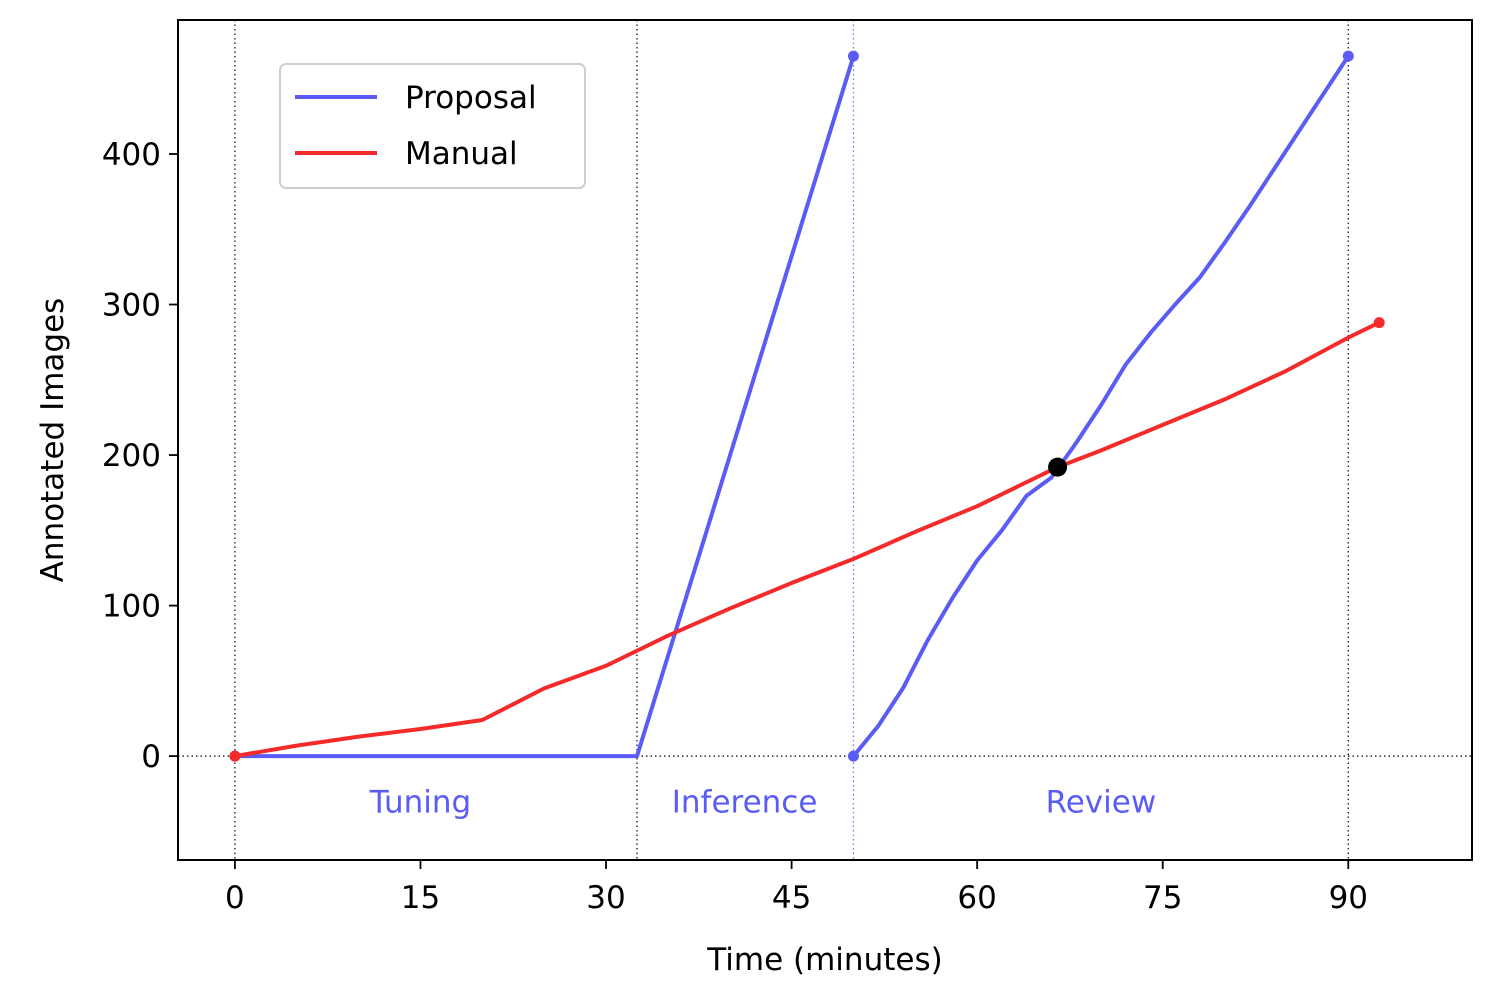  I want to click on x-tick-label-45: 45, so click(791, 898).